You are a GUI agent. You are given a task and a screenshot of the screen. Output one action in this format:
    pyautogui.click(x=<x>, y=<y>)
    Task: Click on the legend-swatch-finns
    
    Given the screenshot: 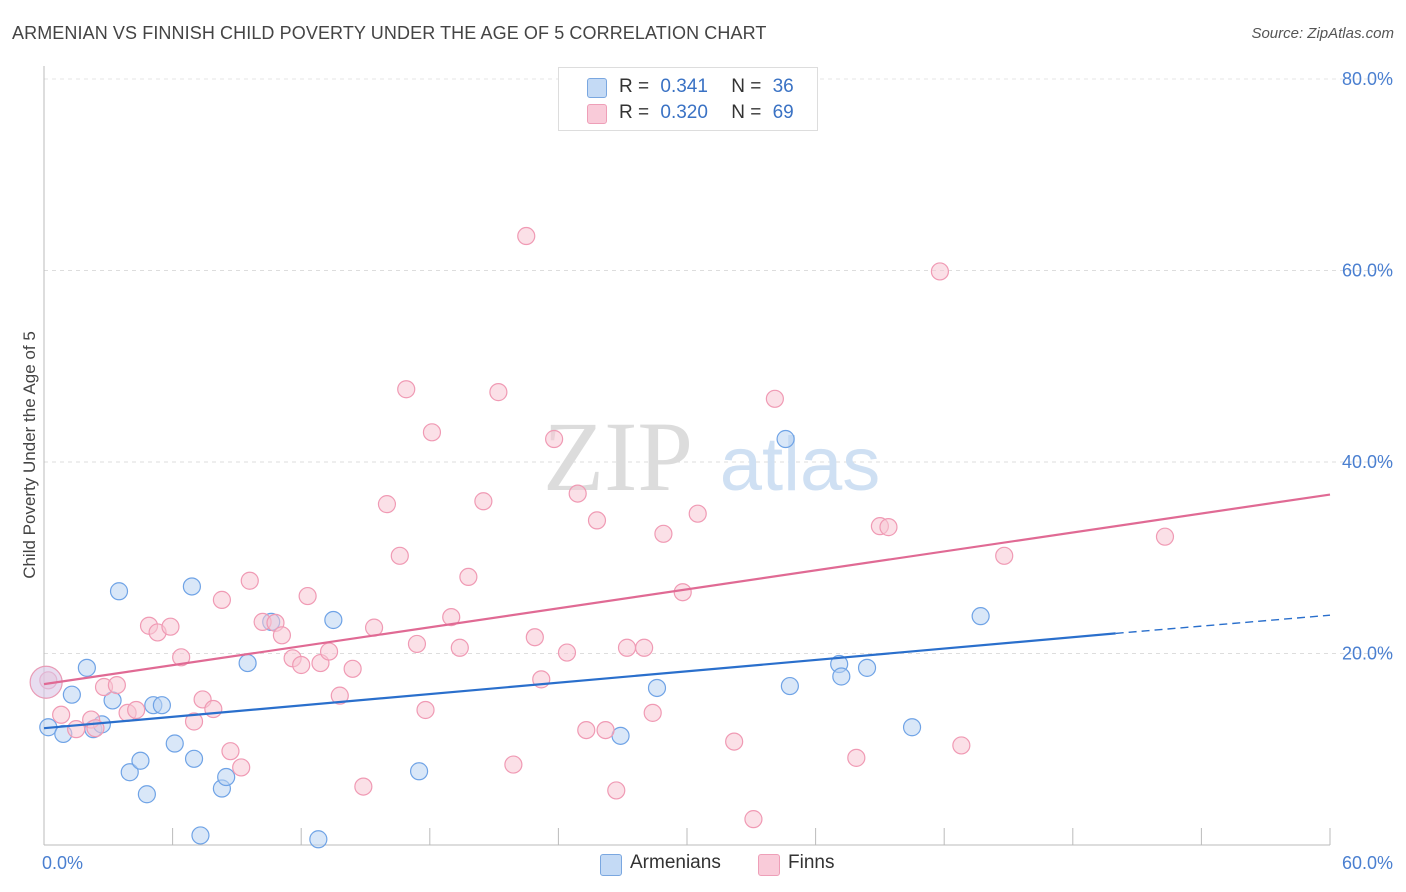 What is the action you would take?
    pyautogui.click(x=597, y=114)
    